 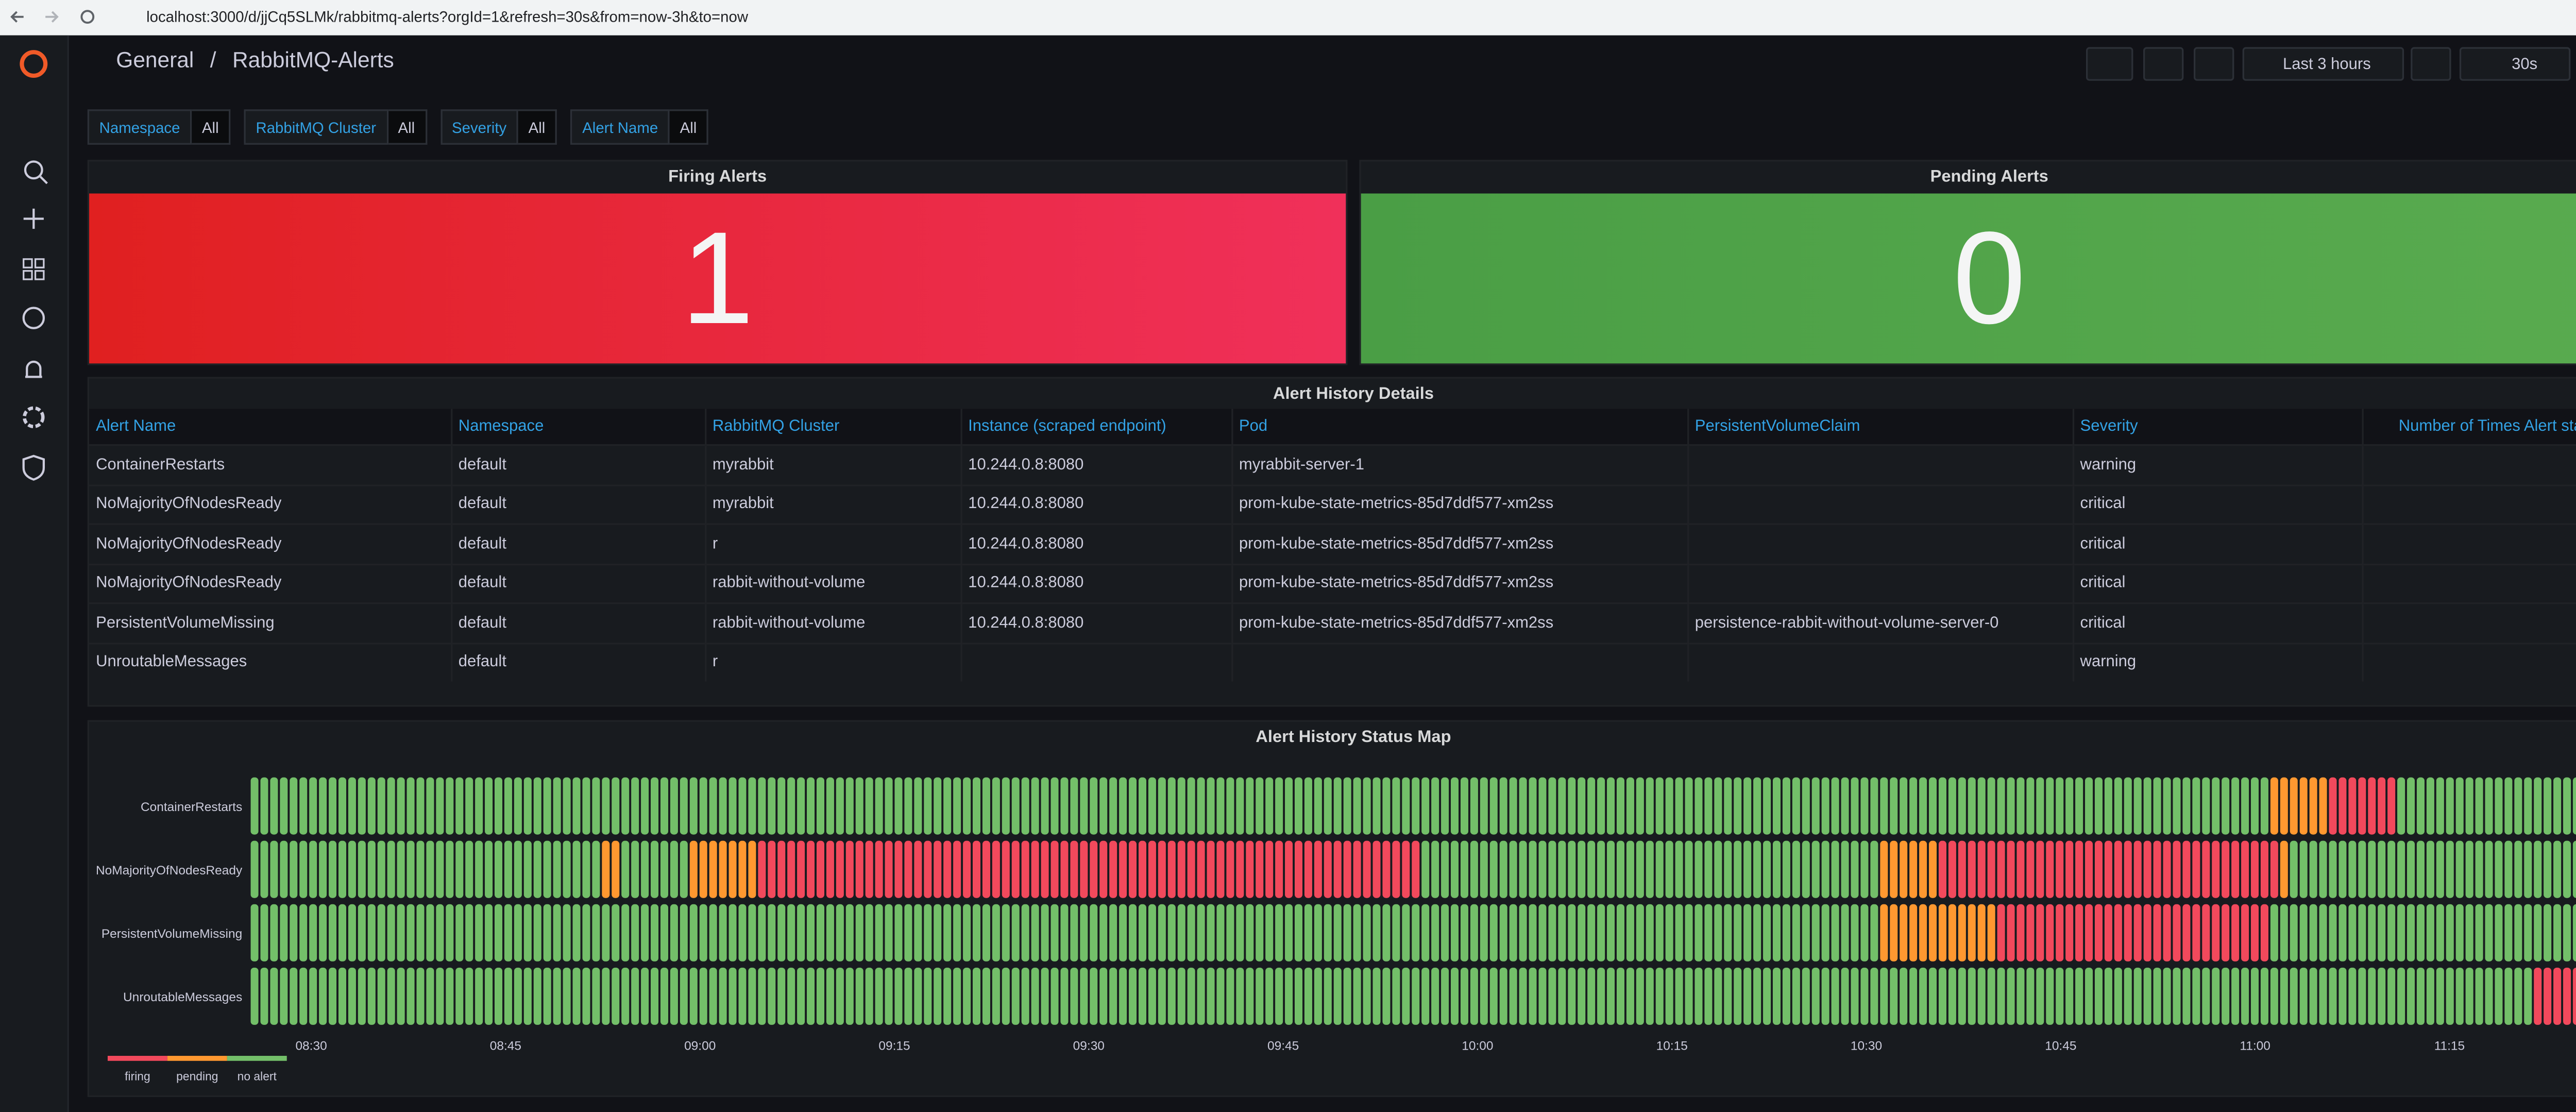 What do you see at coordinates (155, 60) in the screenshot?
I see `folder: General` at bounding box center [155, 60].